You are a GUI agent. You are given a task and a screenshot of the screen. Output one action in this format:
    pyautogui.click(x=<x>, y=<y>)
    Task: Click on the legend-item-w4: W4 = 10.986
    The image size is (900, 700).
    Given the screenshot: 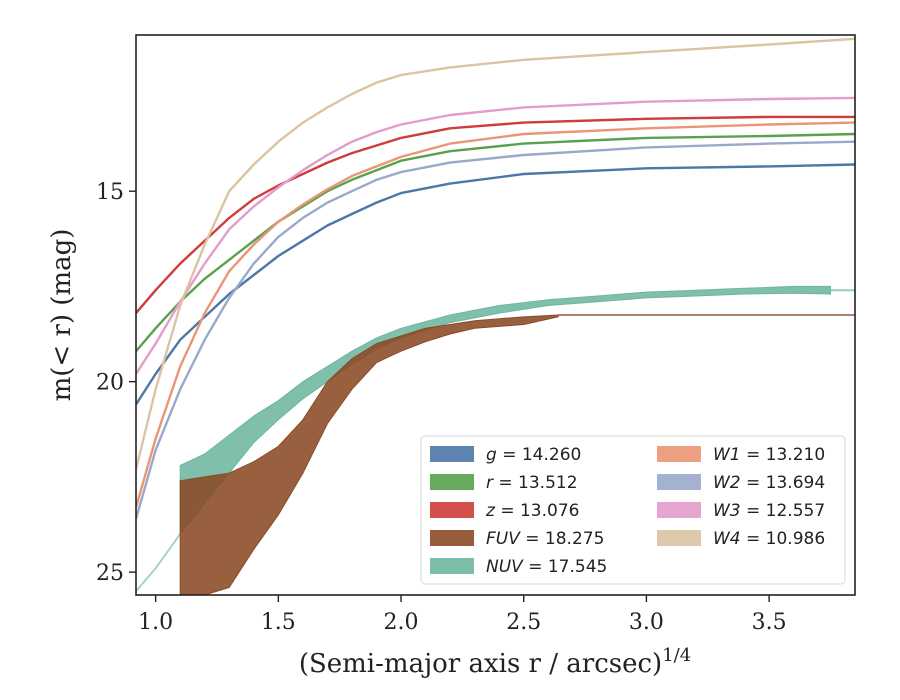 What is the action you would take?
    pyautogui.click(x=741, y=539)
    